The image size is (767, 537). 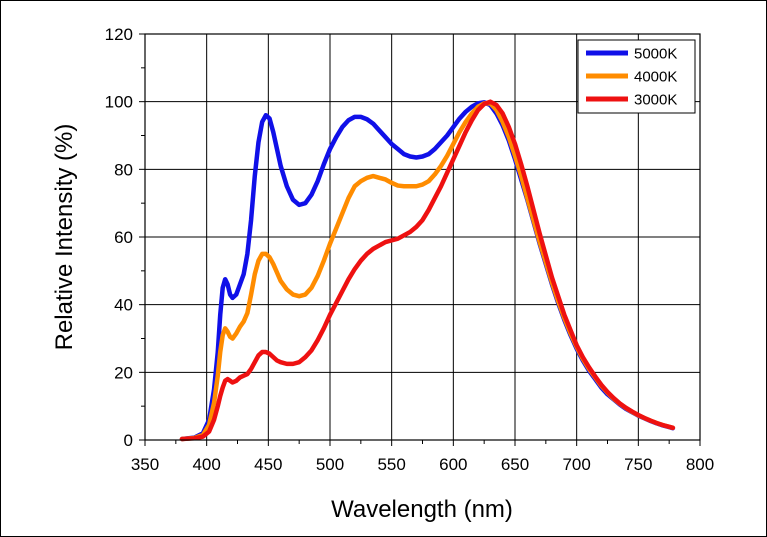 I want to click on x-tick-label: 450, so click(x=268, y=464).